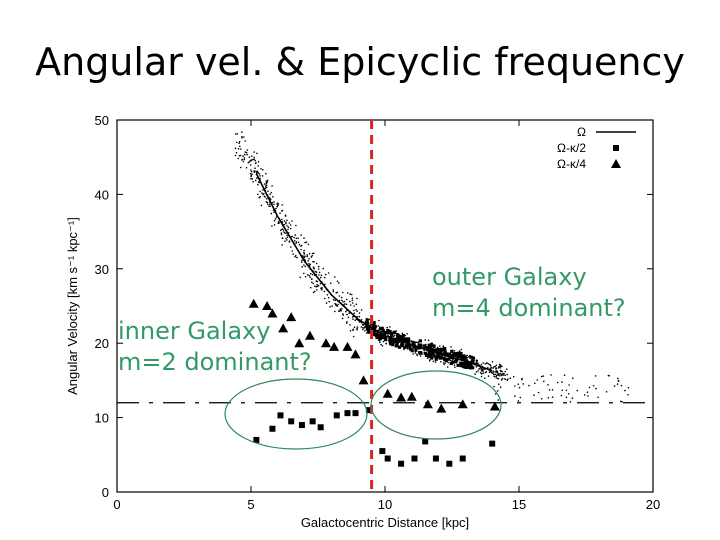 The image size is (720, 540). I want to click on outer-galaxy-ellipse, so click(436, 405).